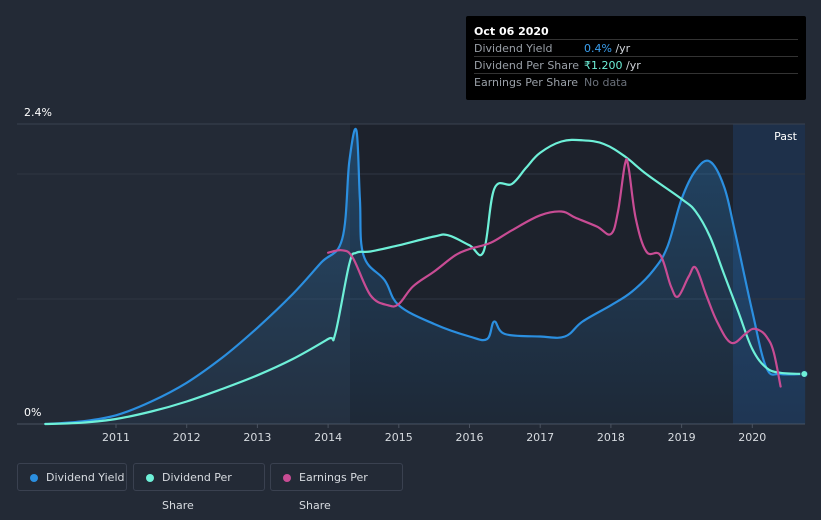 The width and height of the screenshot is (821, 520). I want to click on legend-item-dividend-per-share: Dividend Per Share, so click(199, 487).